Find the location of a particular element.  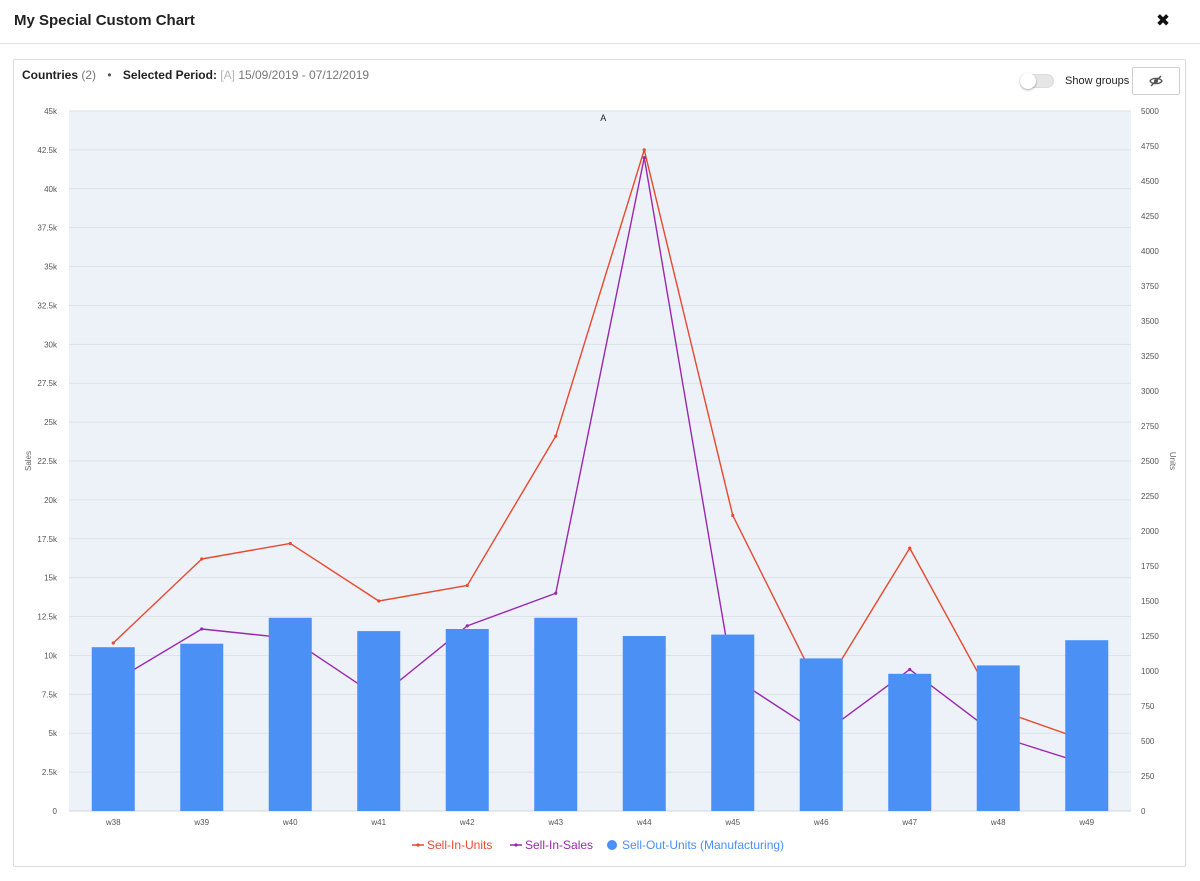

show-groups-label: Show groups is located at coordinates (1097, 81).